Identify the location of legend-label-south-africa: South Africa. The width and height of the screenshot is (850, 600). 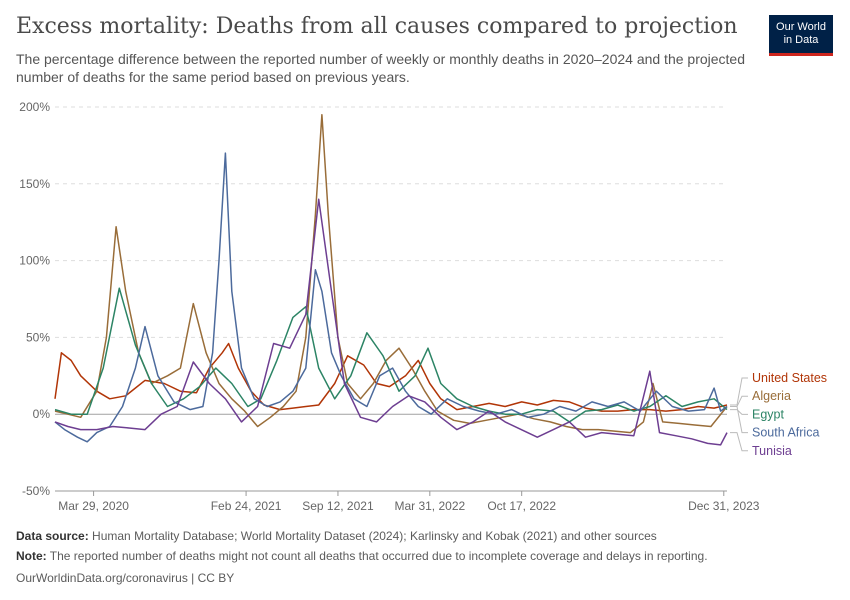
(785, 433).